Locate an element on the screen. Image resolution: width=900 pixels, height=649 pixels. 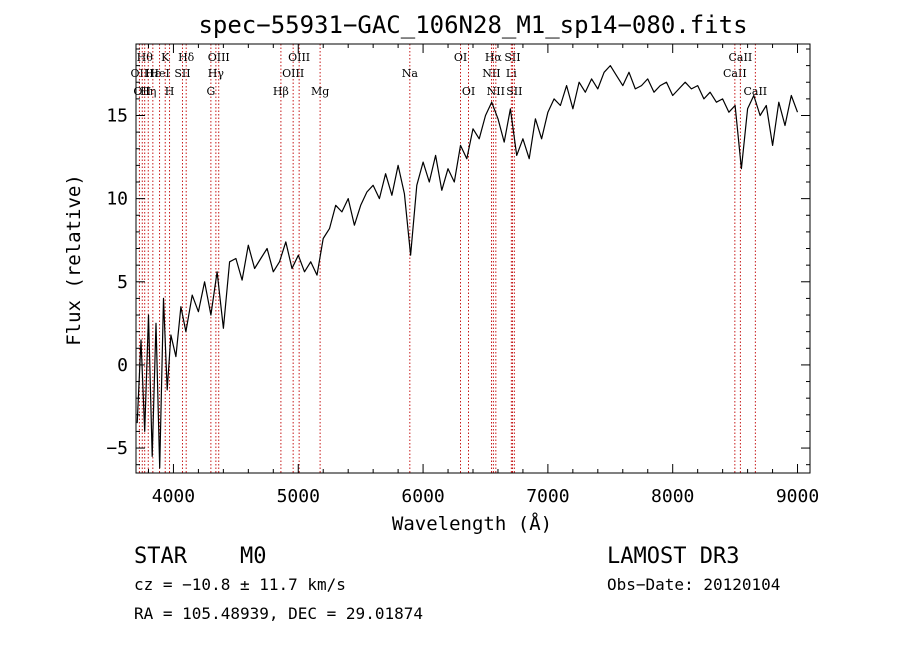
chart-title: spec−55931−GAC_106N28_M1_sp14−080.fits is located at coordinates (472, 25).